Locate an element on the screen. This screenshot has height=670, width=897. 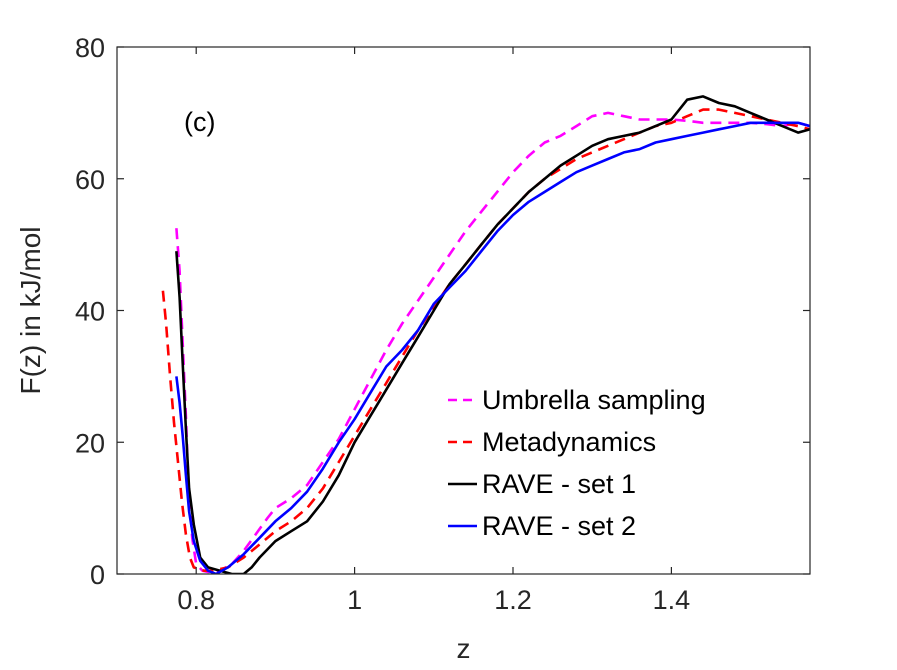
x-tick-label: 1.2 is located at coordinates (513, 600).